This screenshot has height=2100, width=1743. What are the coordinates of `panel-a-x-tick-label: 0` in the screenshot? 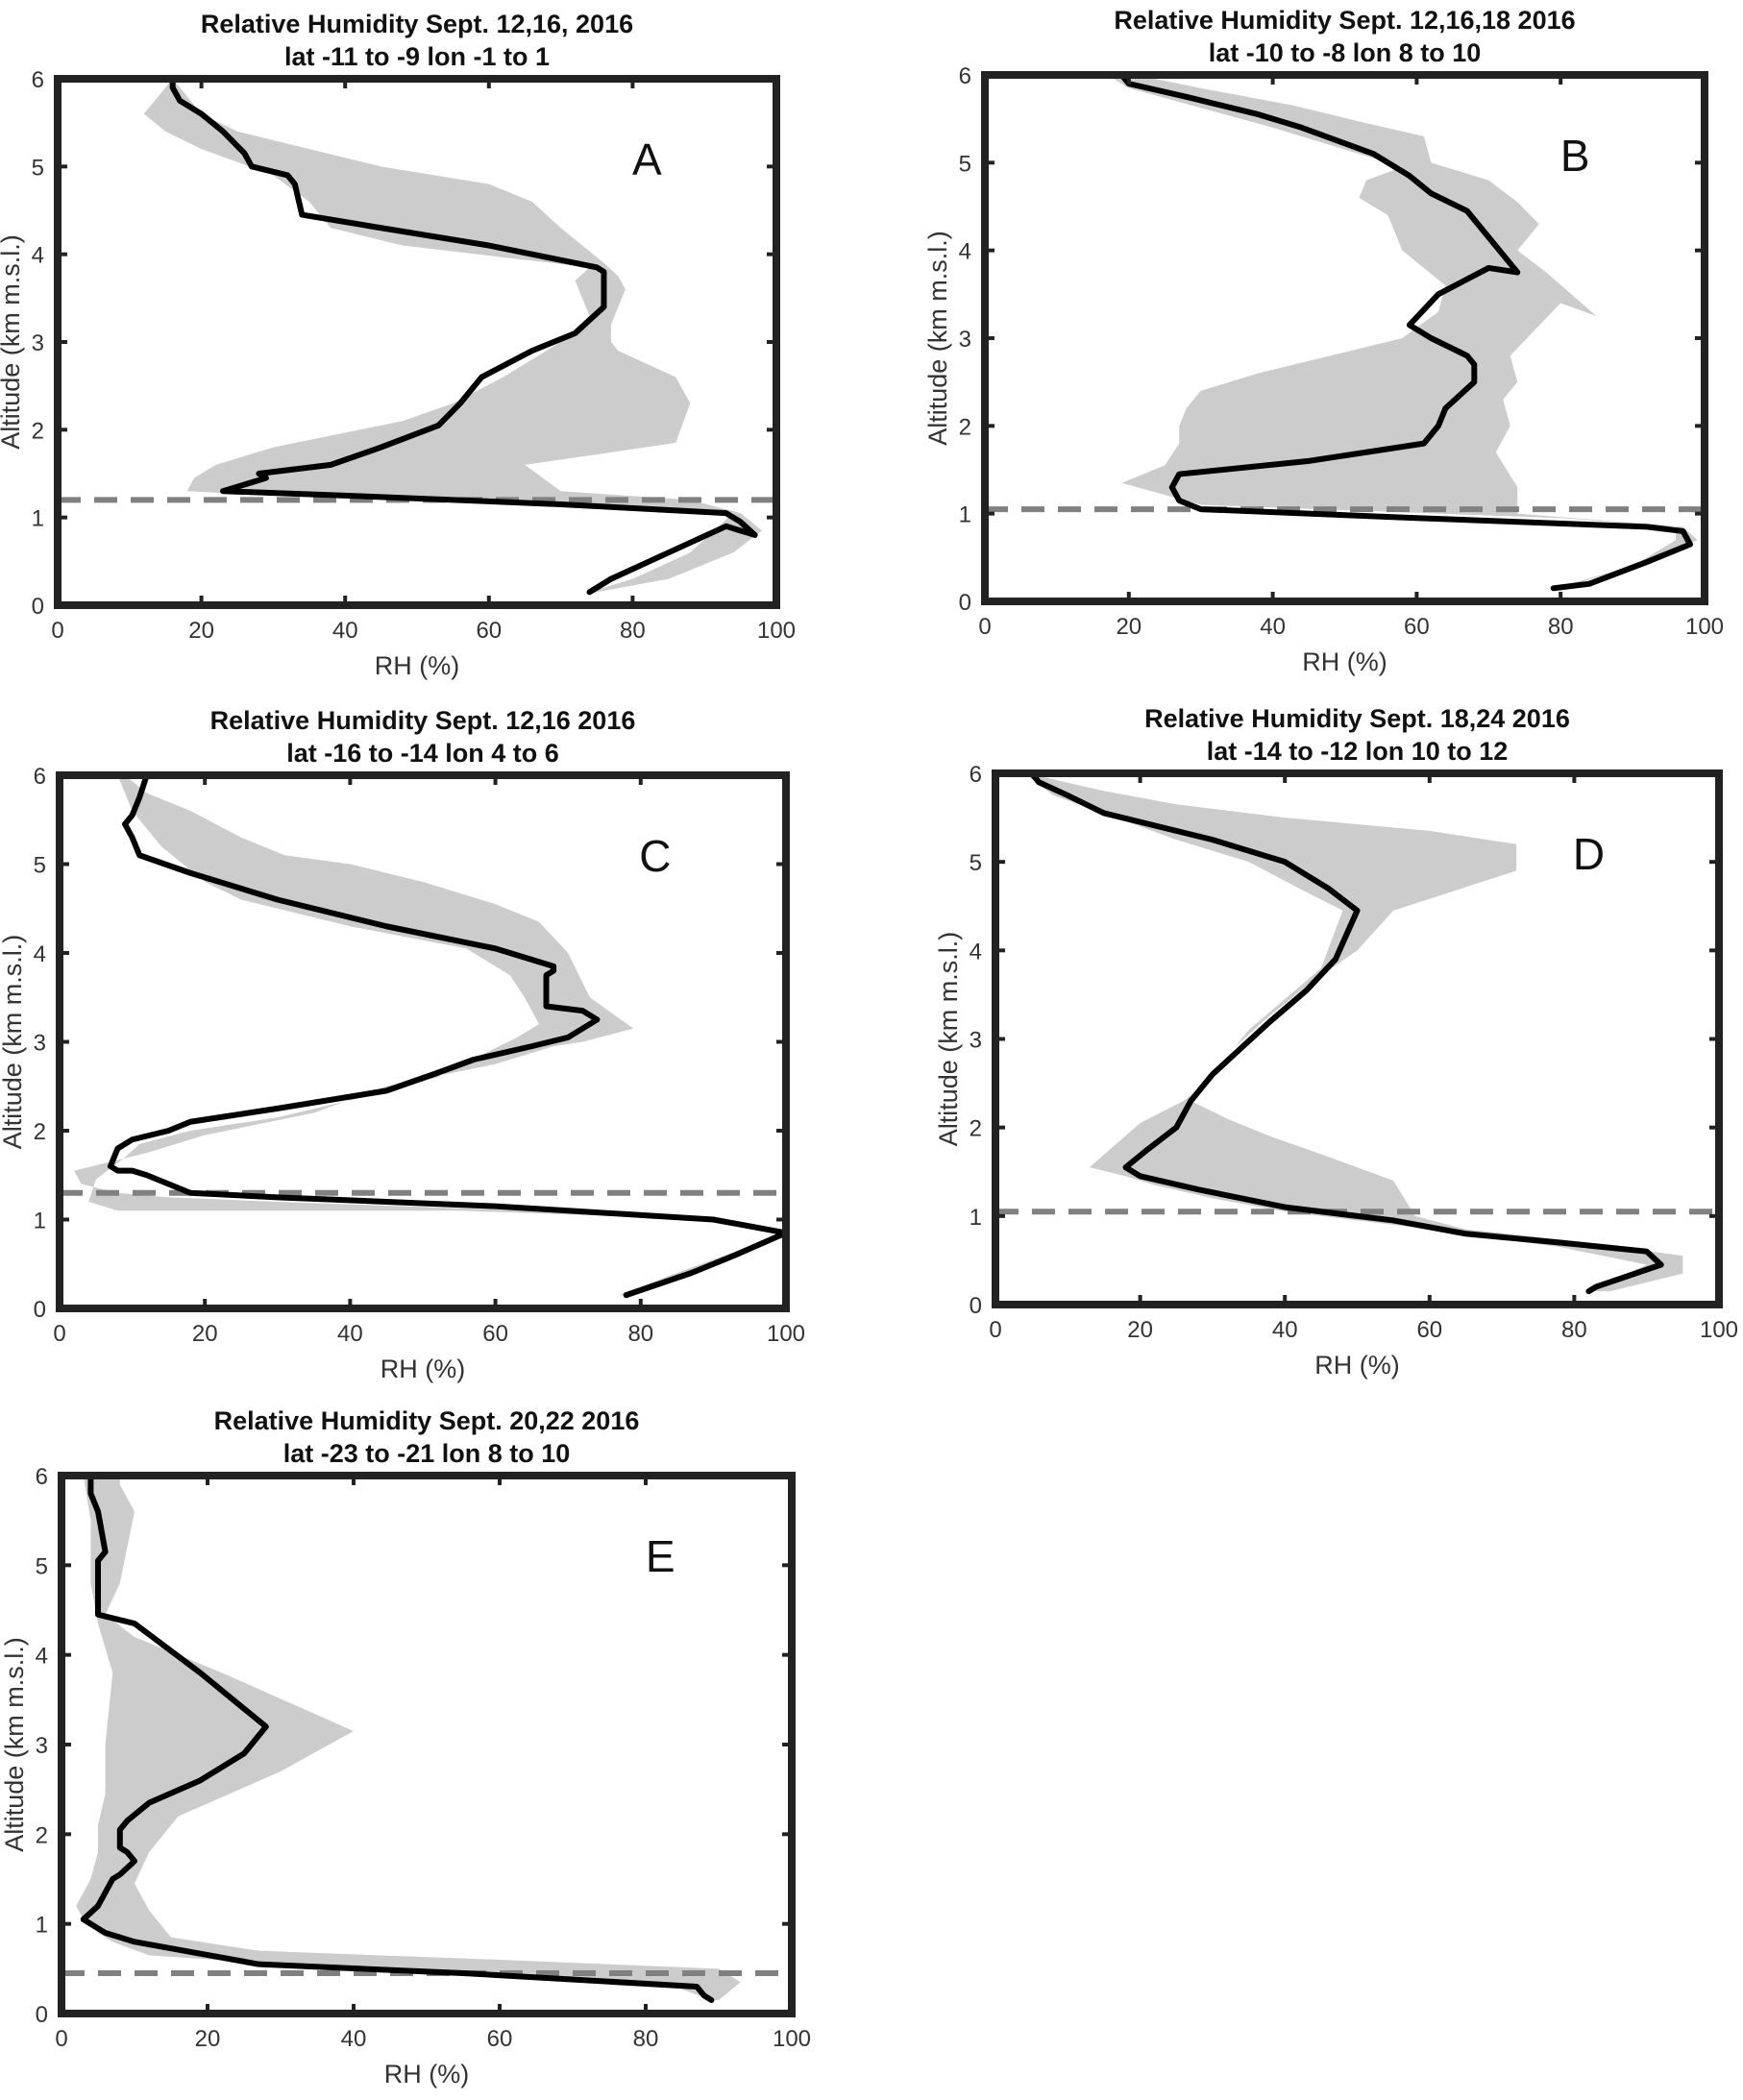 It's located at (57, 631).